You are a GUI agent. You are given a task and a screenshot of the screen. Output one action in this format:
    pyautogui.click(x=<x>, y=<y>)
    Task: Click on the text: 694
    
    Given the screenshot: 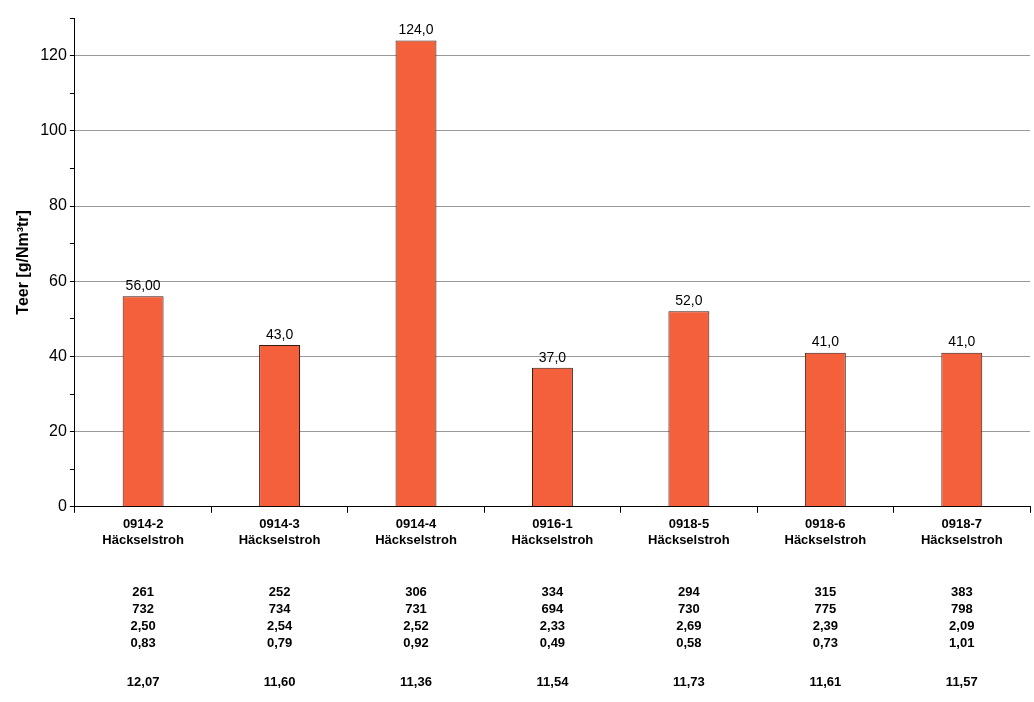 What is the action you would take?
    pyautogui.click(x=553, y=608)
    